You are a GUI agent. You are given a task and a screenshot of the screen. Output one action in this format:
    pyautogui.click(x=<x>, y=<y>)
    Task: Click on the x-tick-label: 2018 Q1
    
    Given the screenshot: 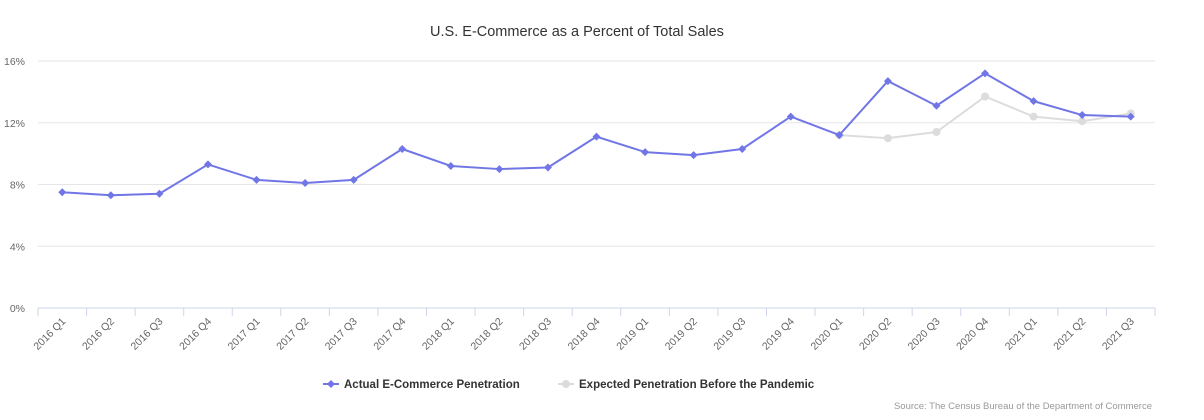 What is the action you would take?
    pyautogui.click(x=438, y=334)
    